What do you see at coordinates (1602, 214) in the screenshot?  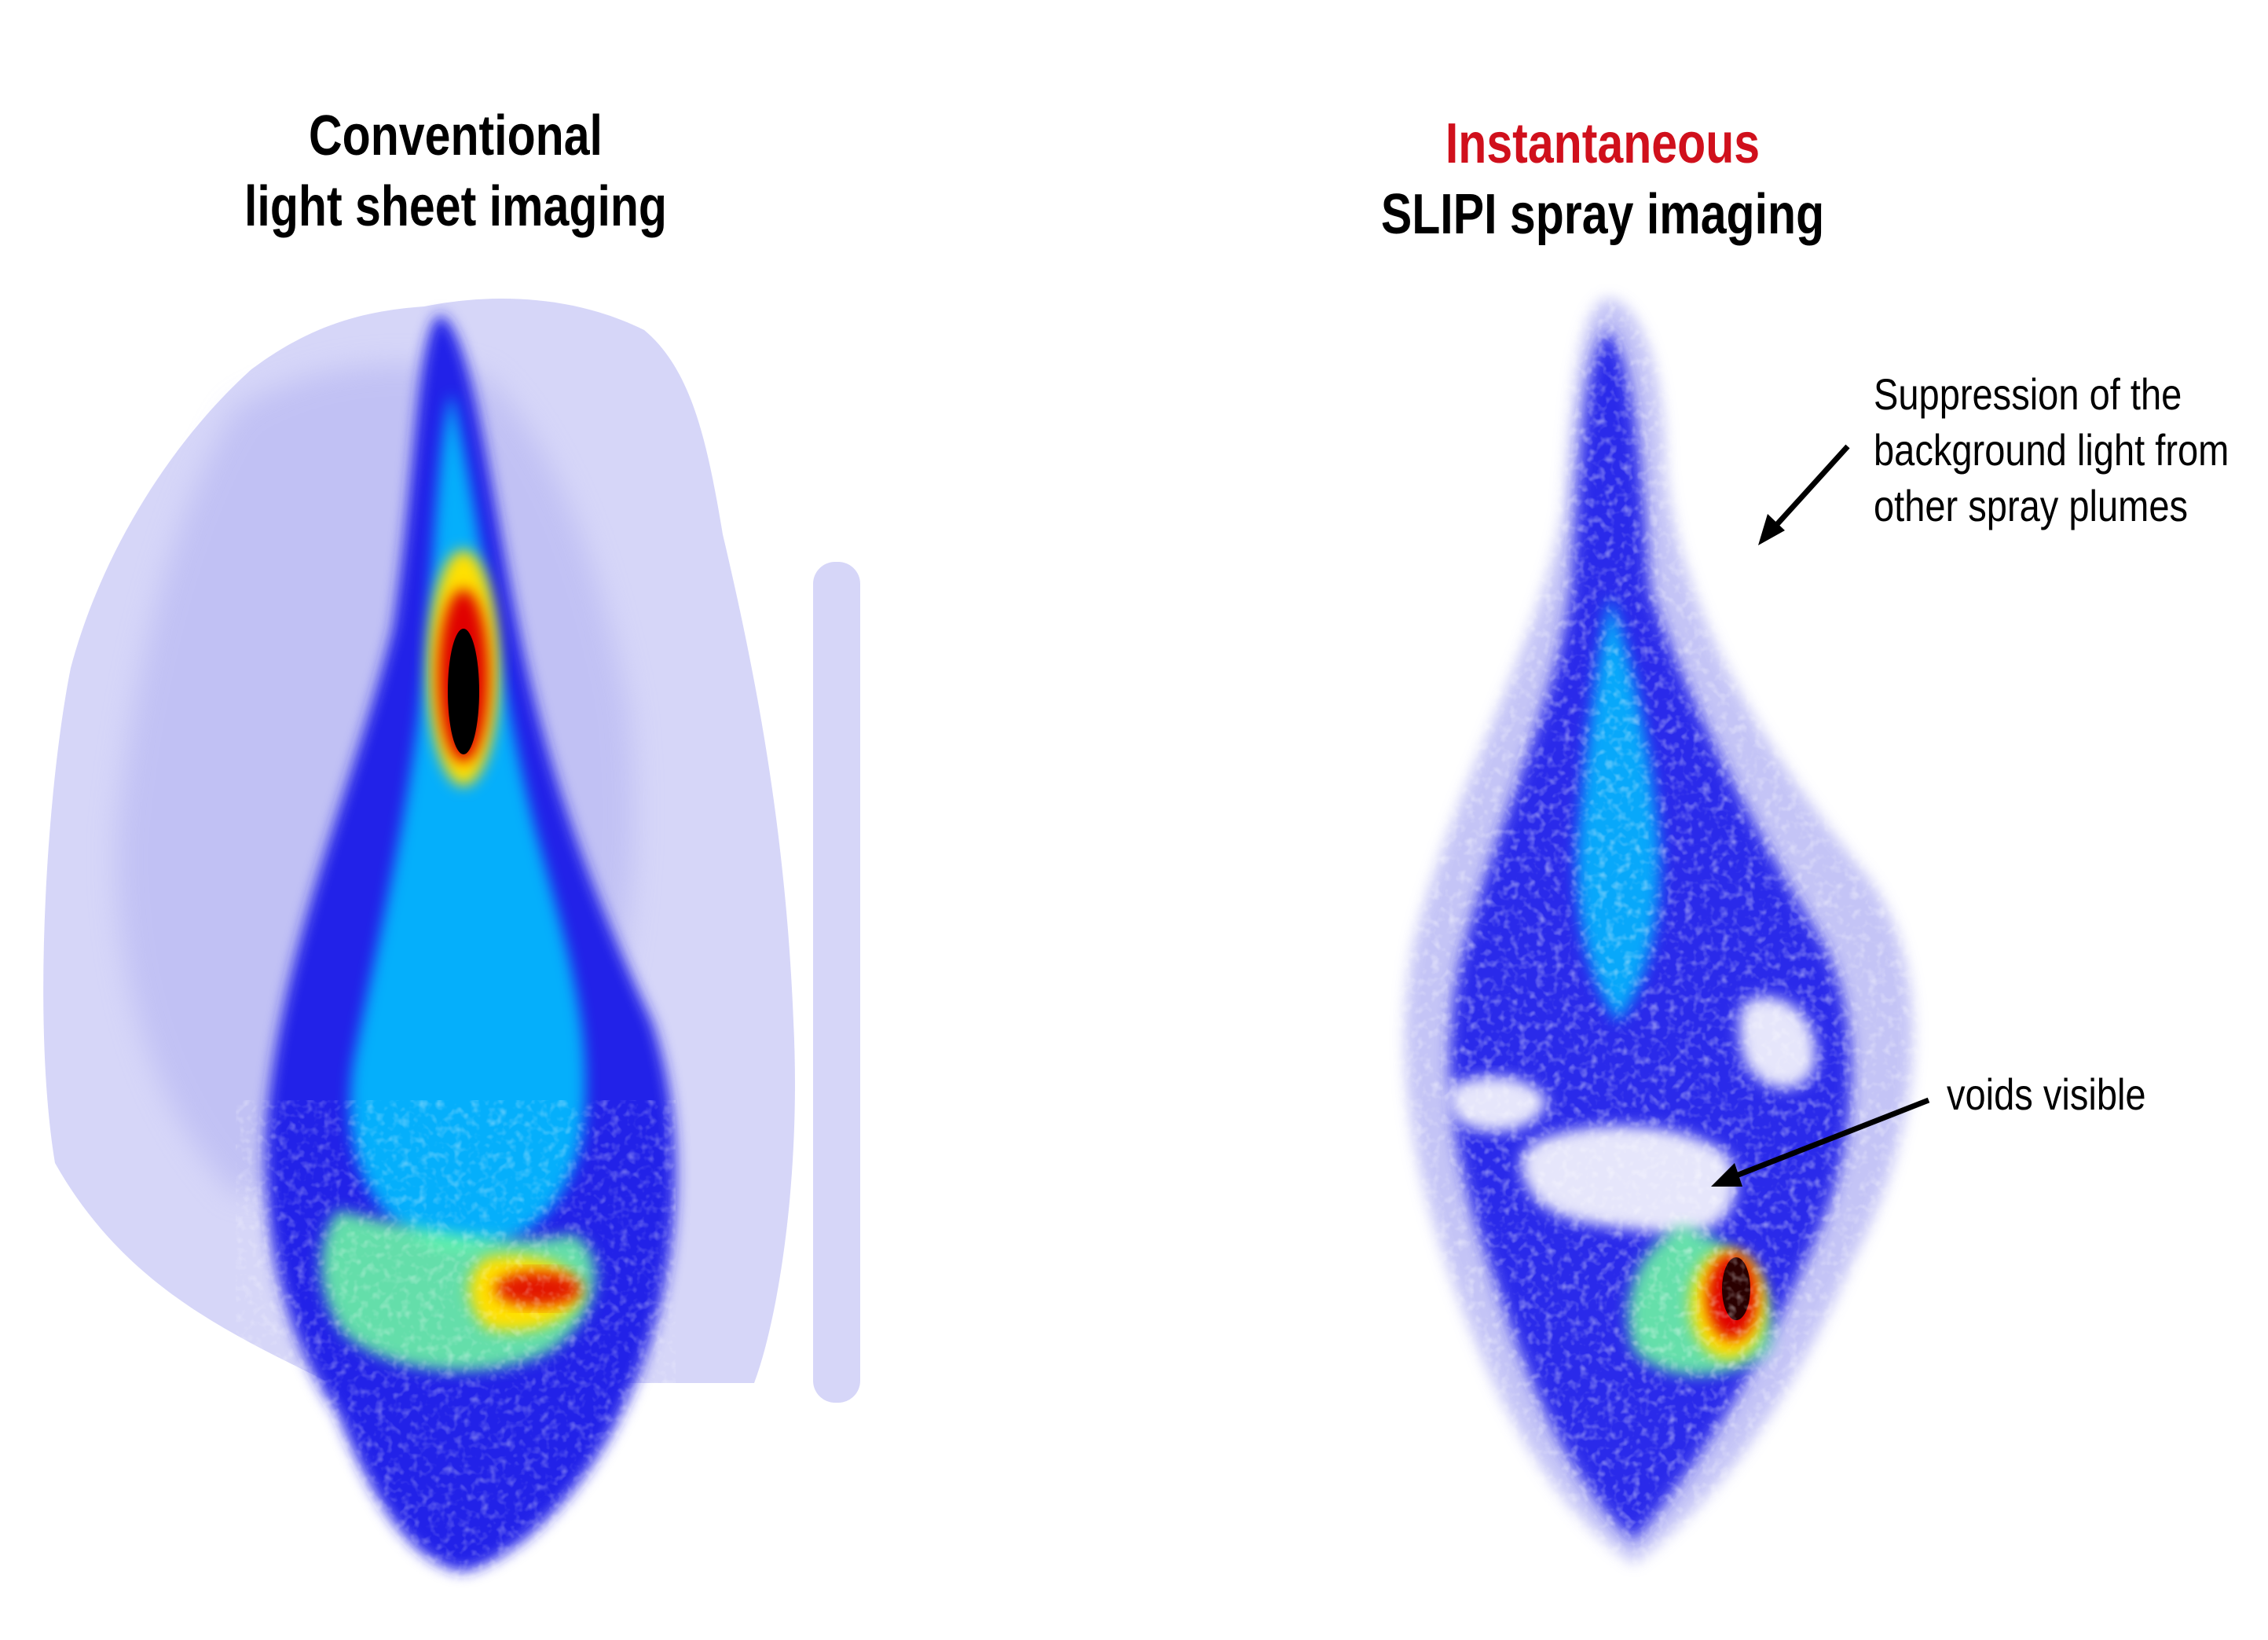 I see `right-title-line2: SLIPI spray imaging` at bounding box center [1602, 214].